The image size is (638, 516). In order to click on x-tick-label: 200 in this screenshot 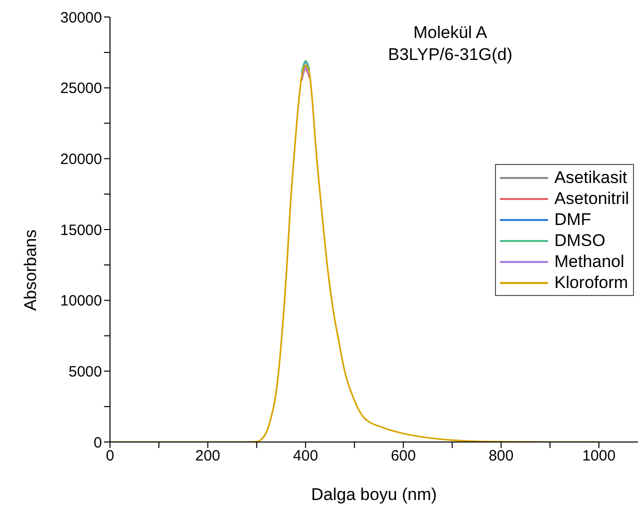, I will do `click(207, 456)`.